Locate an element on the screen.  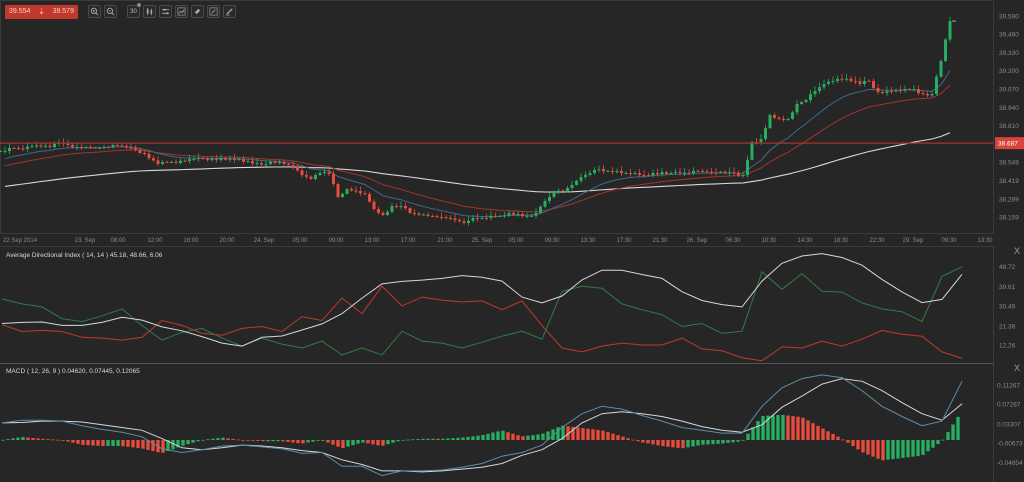
chart-edit-button is located at coordinates (213, 11).